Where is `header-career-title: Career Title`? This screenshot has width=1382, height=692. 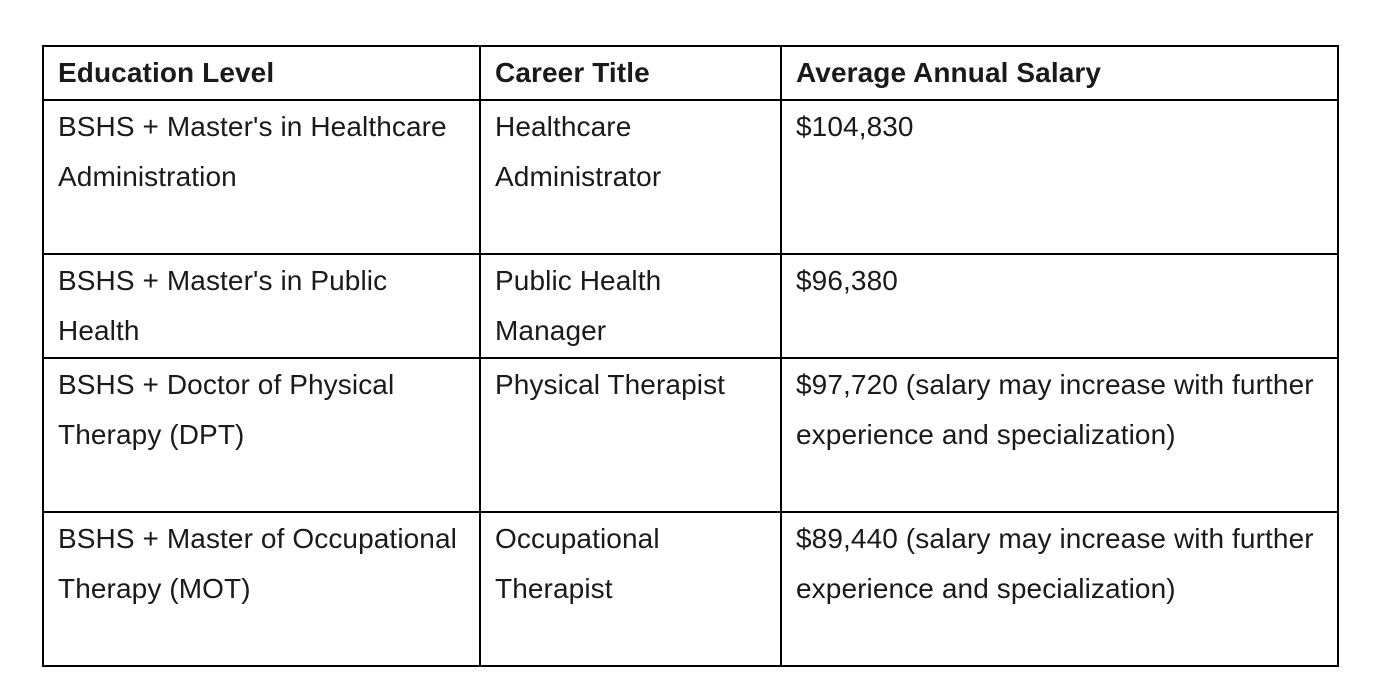 header-career-title: Career Title is located at coordinates (630, 73).